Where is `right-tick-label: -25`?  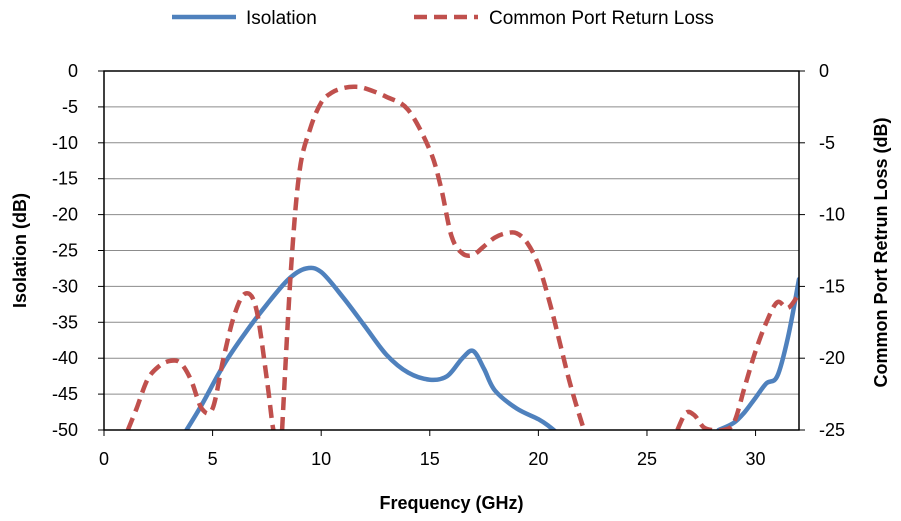
right-tick-label: -25 is located at coordinates (832, 430).